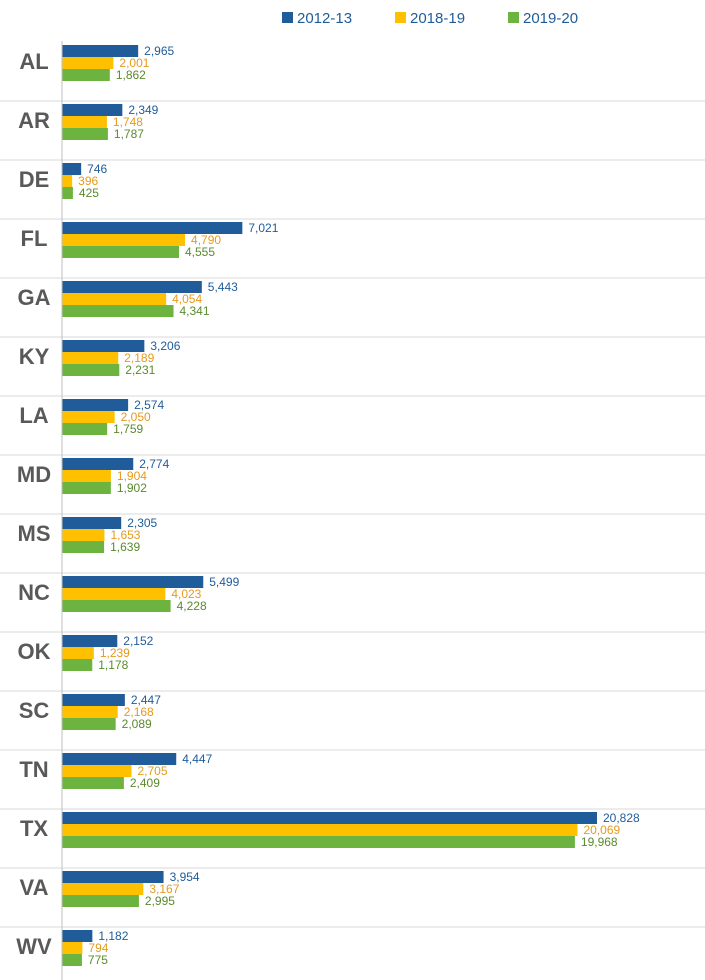 The image size is (705, 980). Describe the element at coordinates (138, 641) in the screenshot. I see `value-label-OK-2012-13: 2,152` at that location.